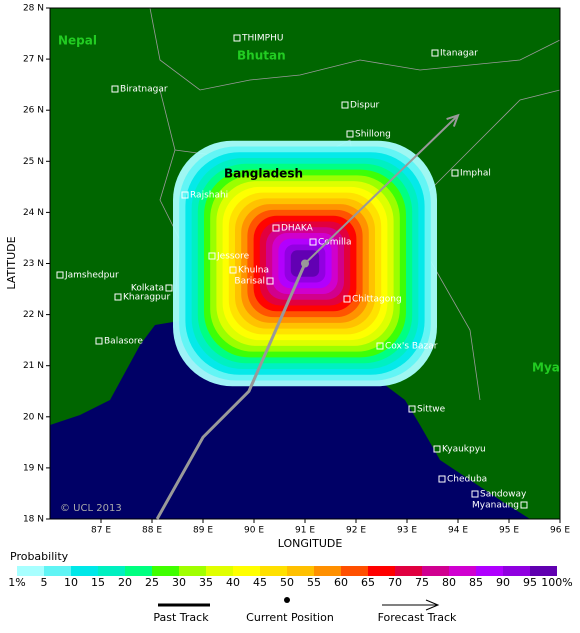  I want to click on past-track, so click(231, 391).